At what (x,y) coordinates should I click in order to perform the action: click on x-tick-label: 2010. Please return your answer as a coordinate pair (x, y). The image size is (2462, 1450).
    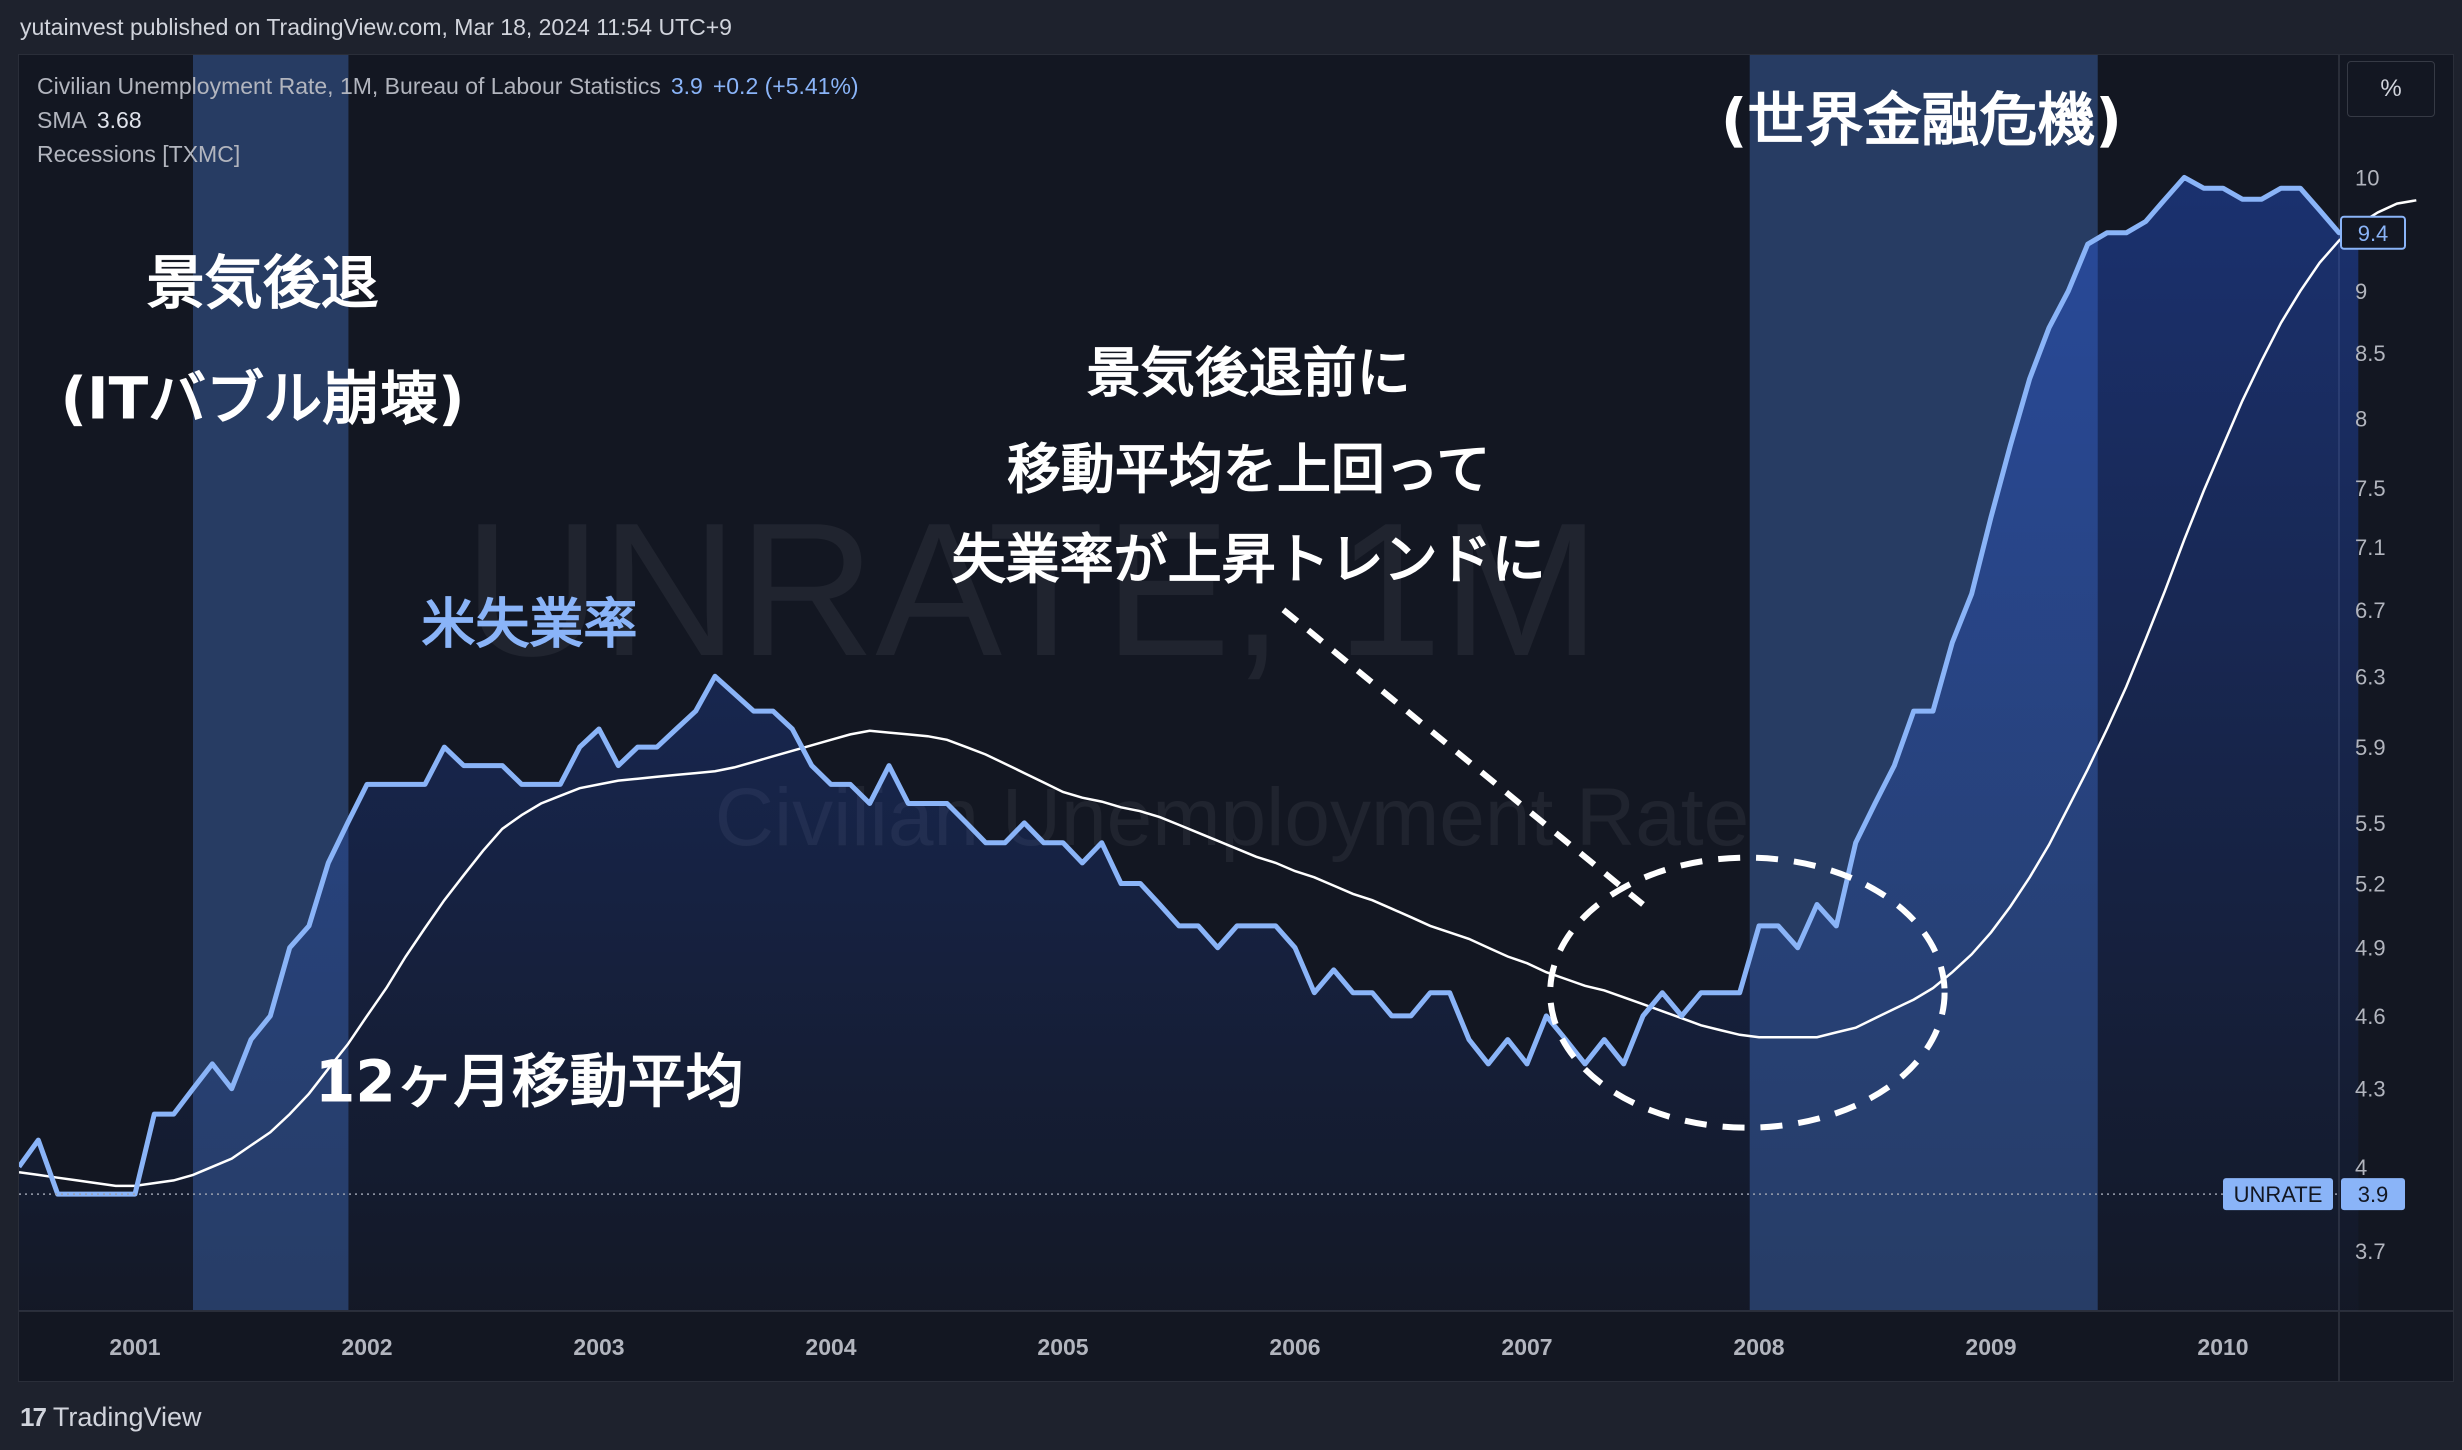
    Looking at the image, I should click on (2222, 1347).